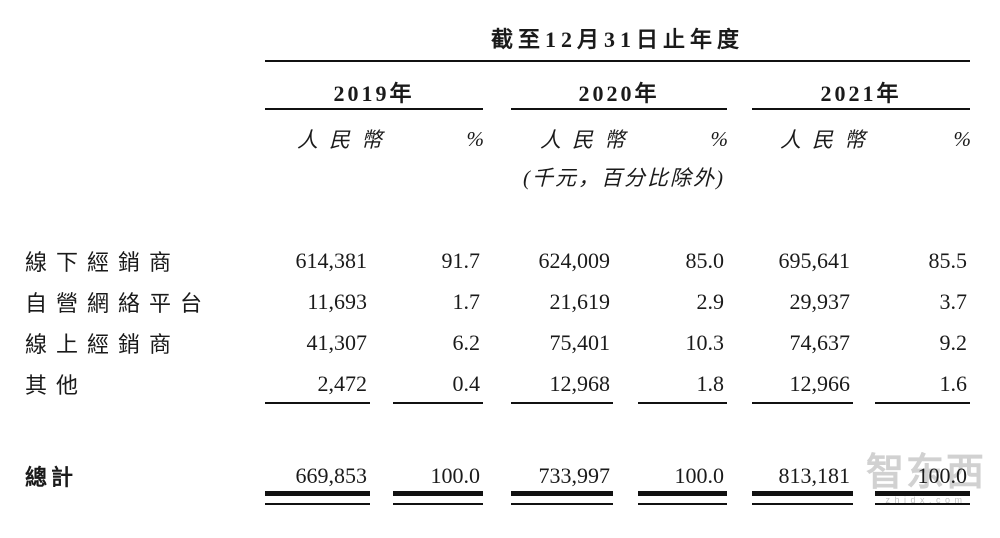 Image resolution: width=1000 pixels, height=538 pixels. Describe the element at coordinates (103, 344) in the screenshot. I see `row-label: 線上經銷商` at that location.